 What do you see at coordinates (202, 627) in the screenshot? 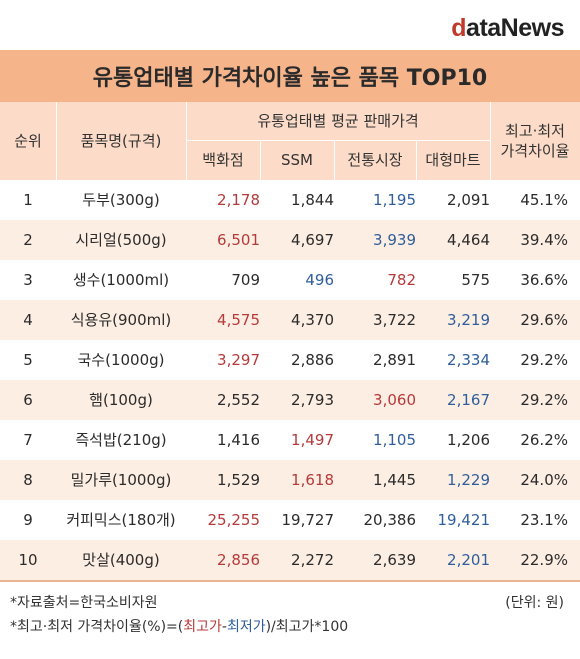
I see `formula-high: 최고가` at bounding box center [202, 627].